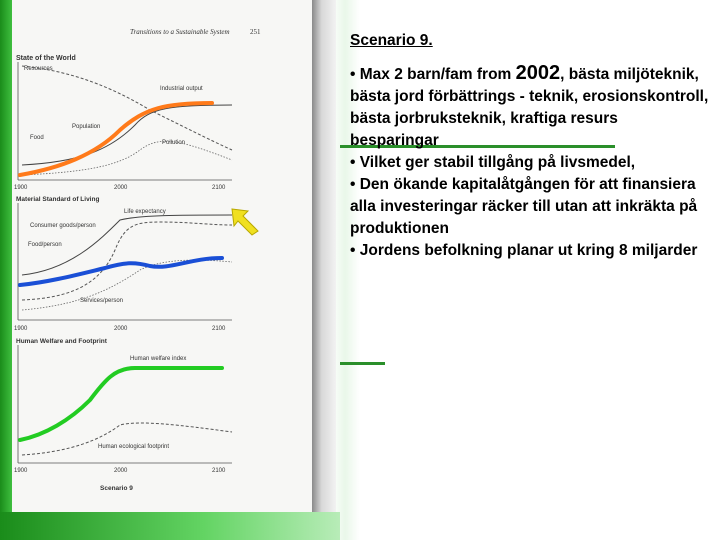 The width and height of the screenshot is (720, 540). Describe the element at coordinates (37, 138) in the screenshot. I see `panel-1-label-food: Food` at that location.